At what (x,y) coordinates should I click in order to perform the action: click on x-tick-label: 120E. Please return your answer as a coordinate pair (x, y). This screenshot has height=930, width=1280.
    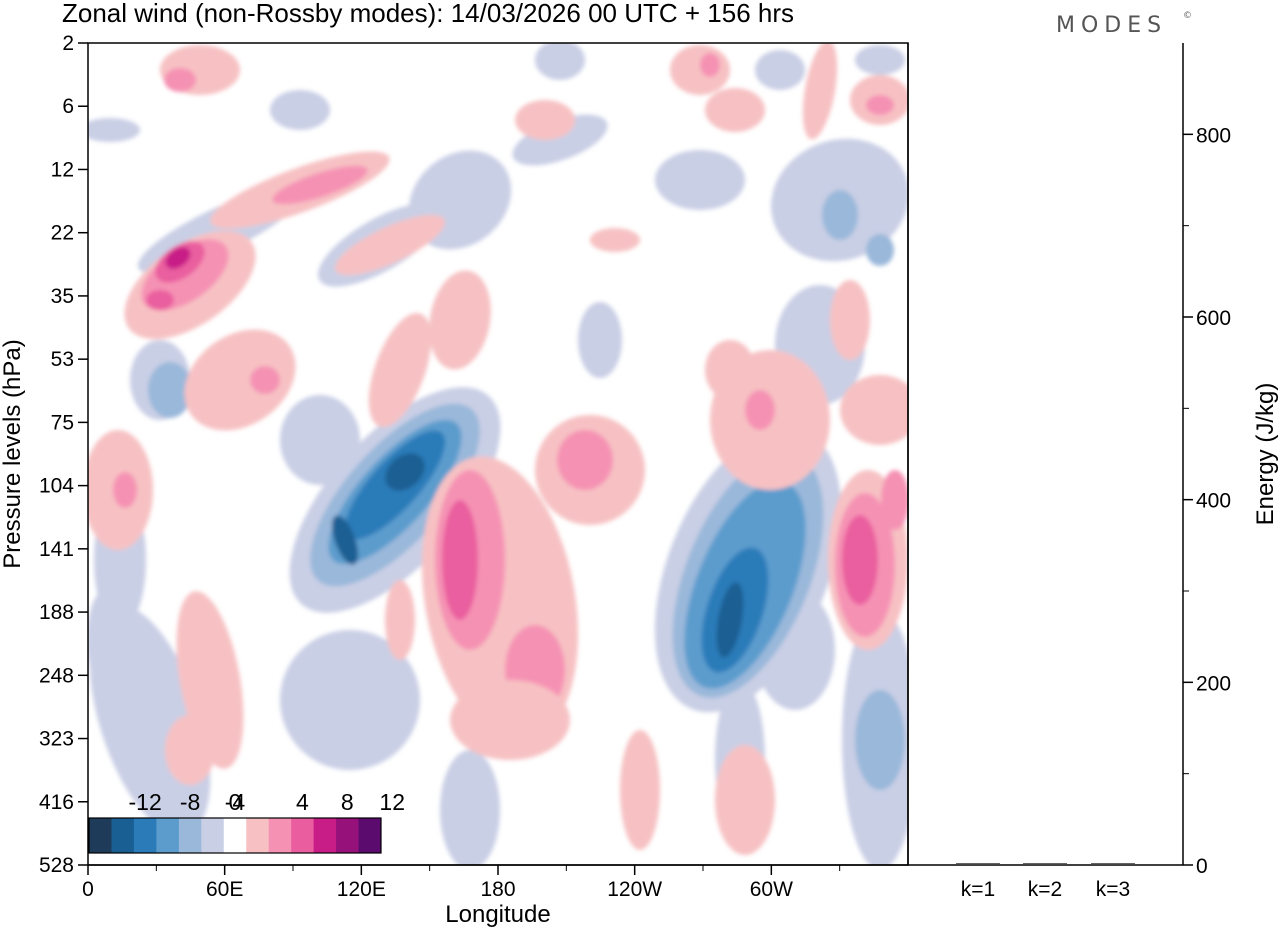
    Looking at the image, I should click on (361, 889).